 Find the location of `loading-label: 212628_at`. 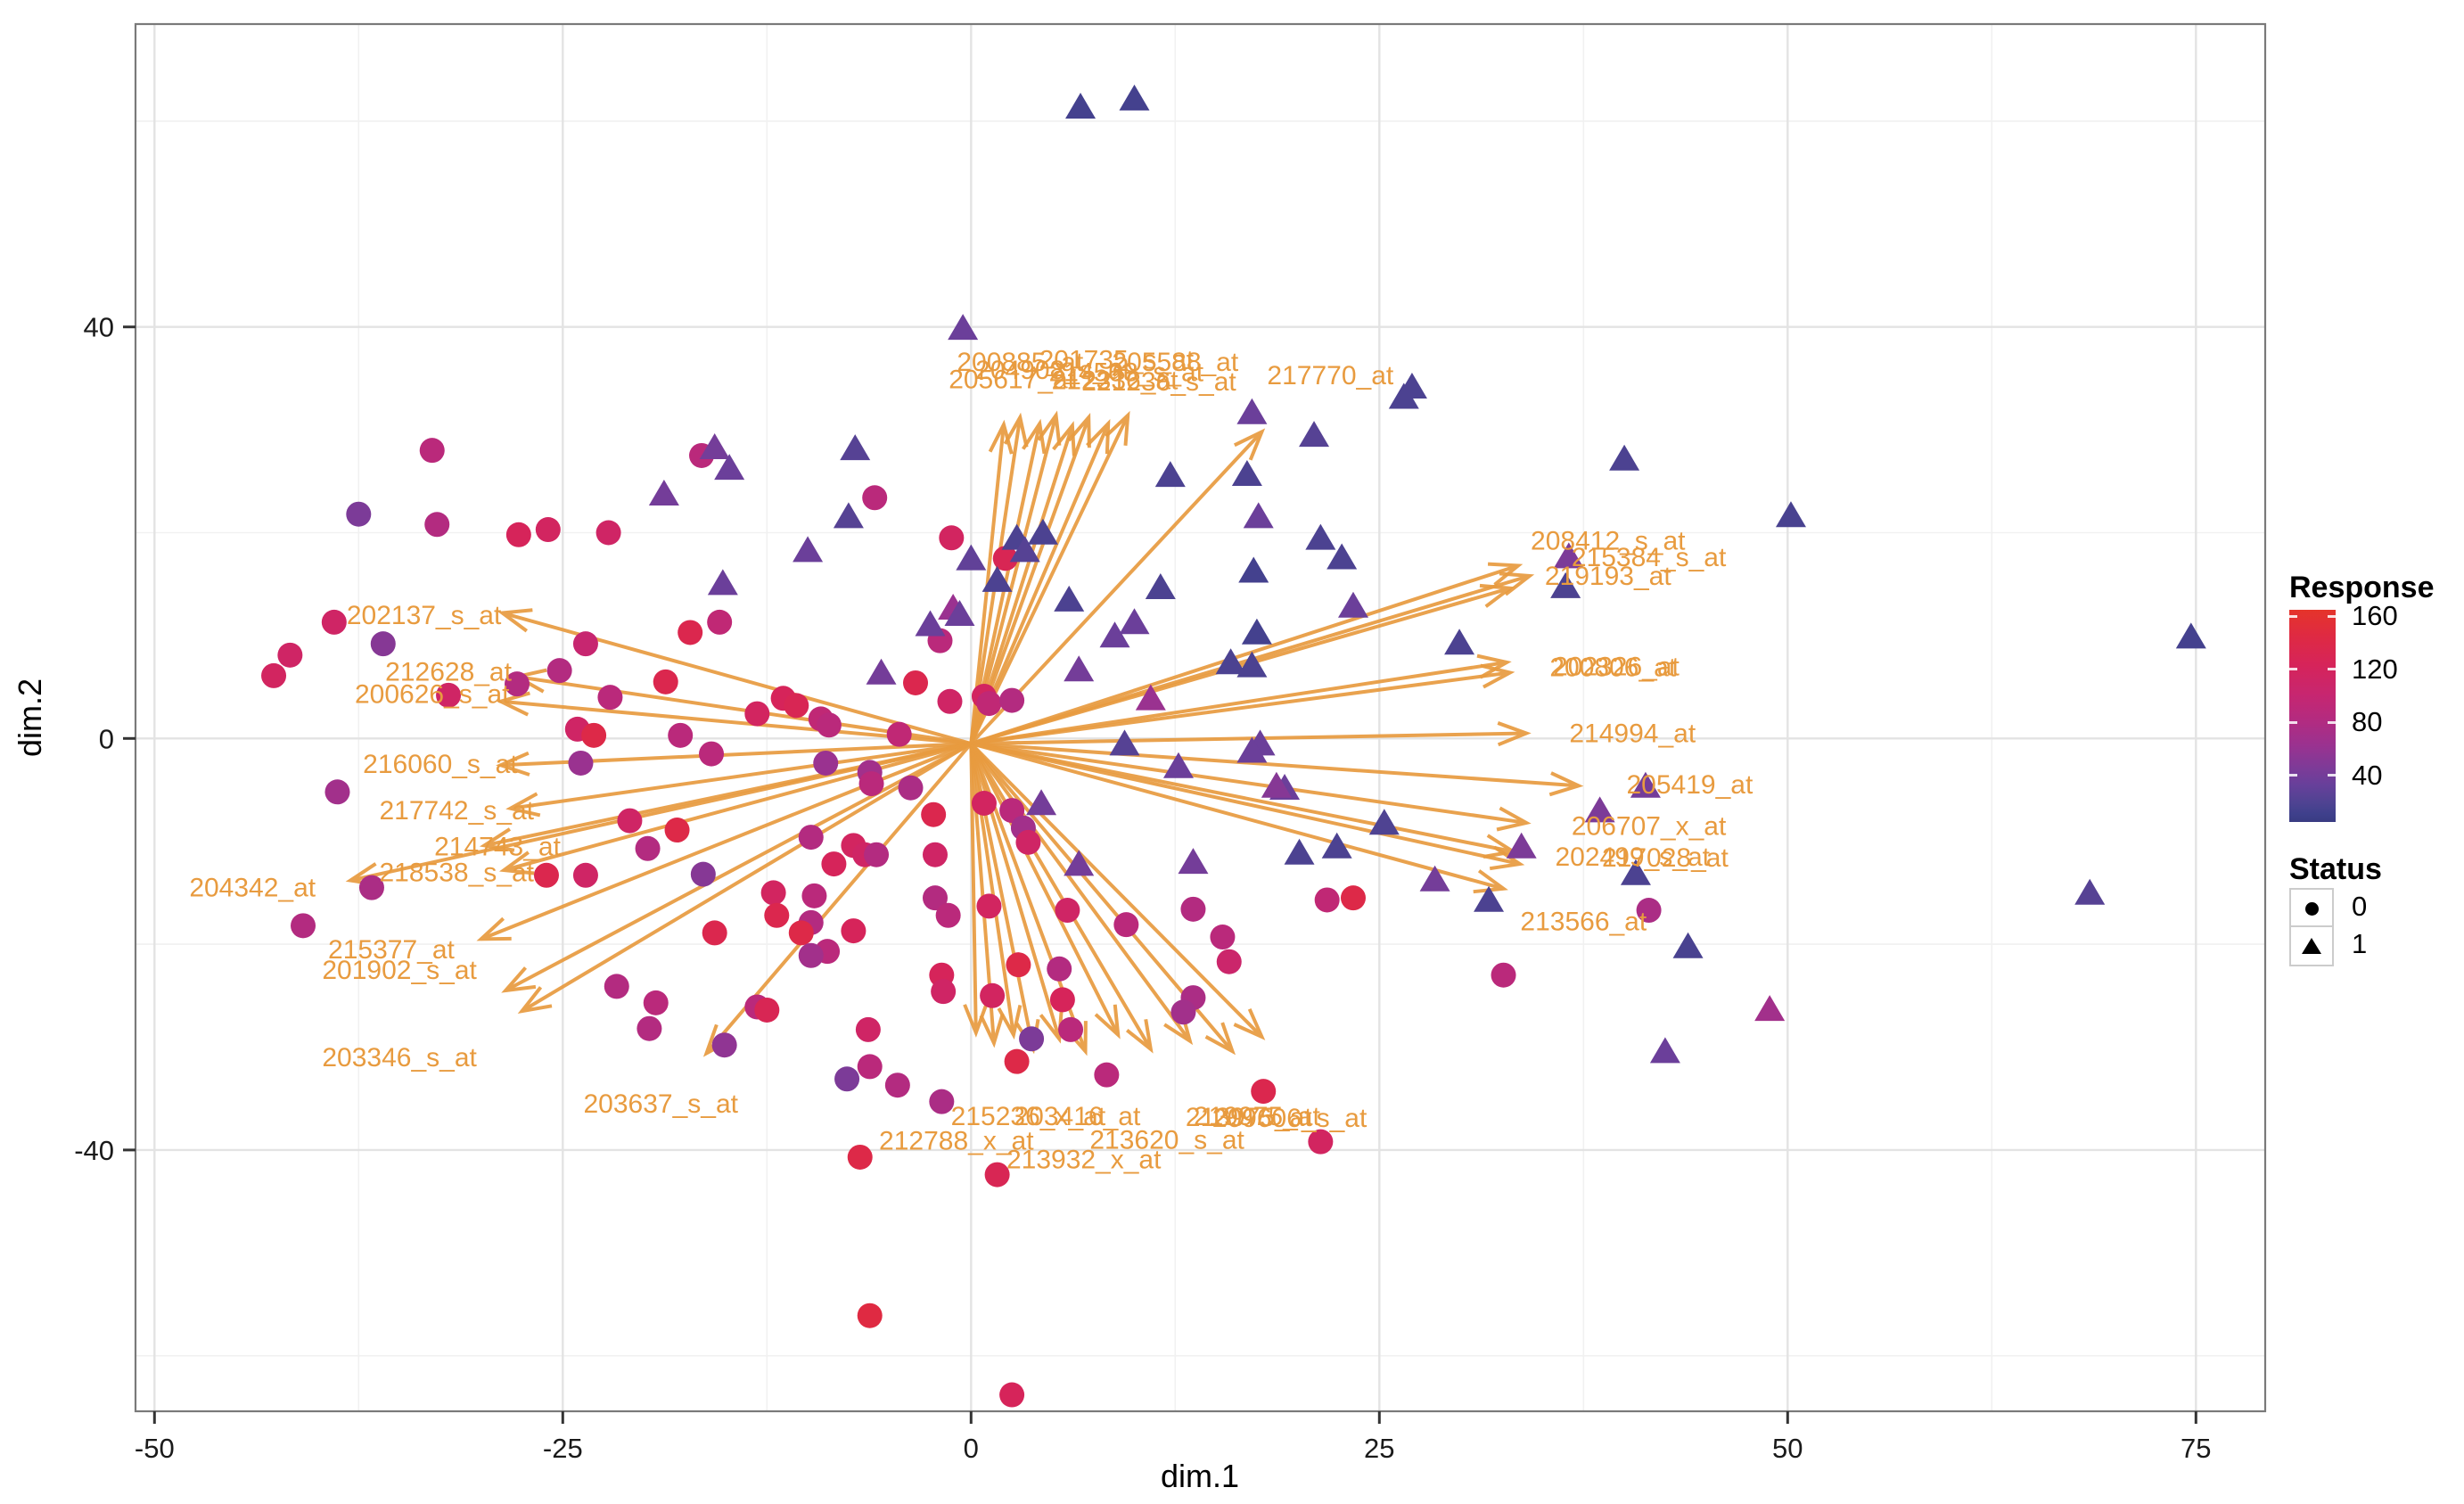

loading-label: 212628_at is located at coordinates (448, 672).